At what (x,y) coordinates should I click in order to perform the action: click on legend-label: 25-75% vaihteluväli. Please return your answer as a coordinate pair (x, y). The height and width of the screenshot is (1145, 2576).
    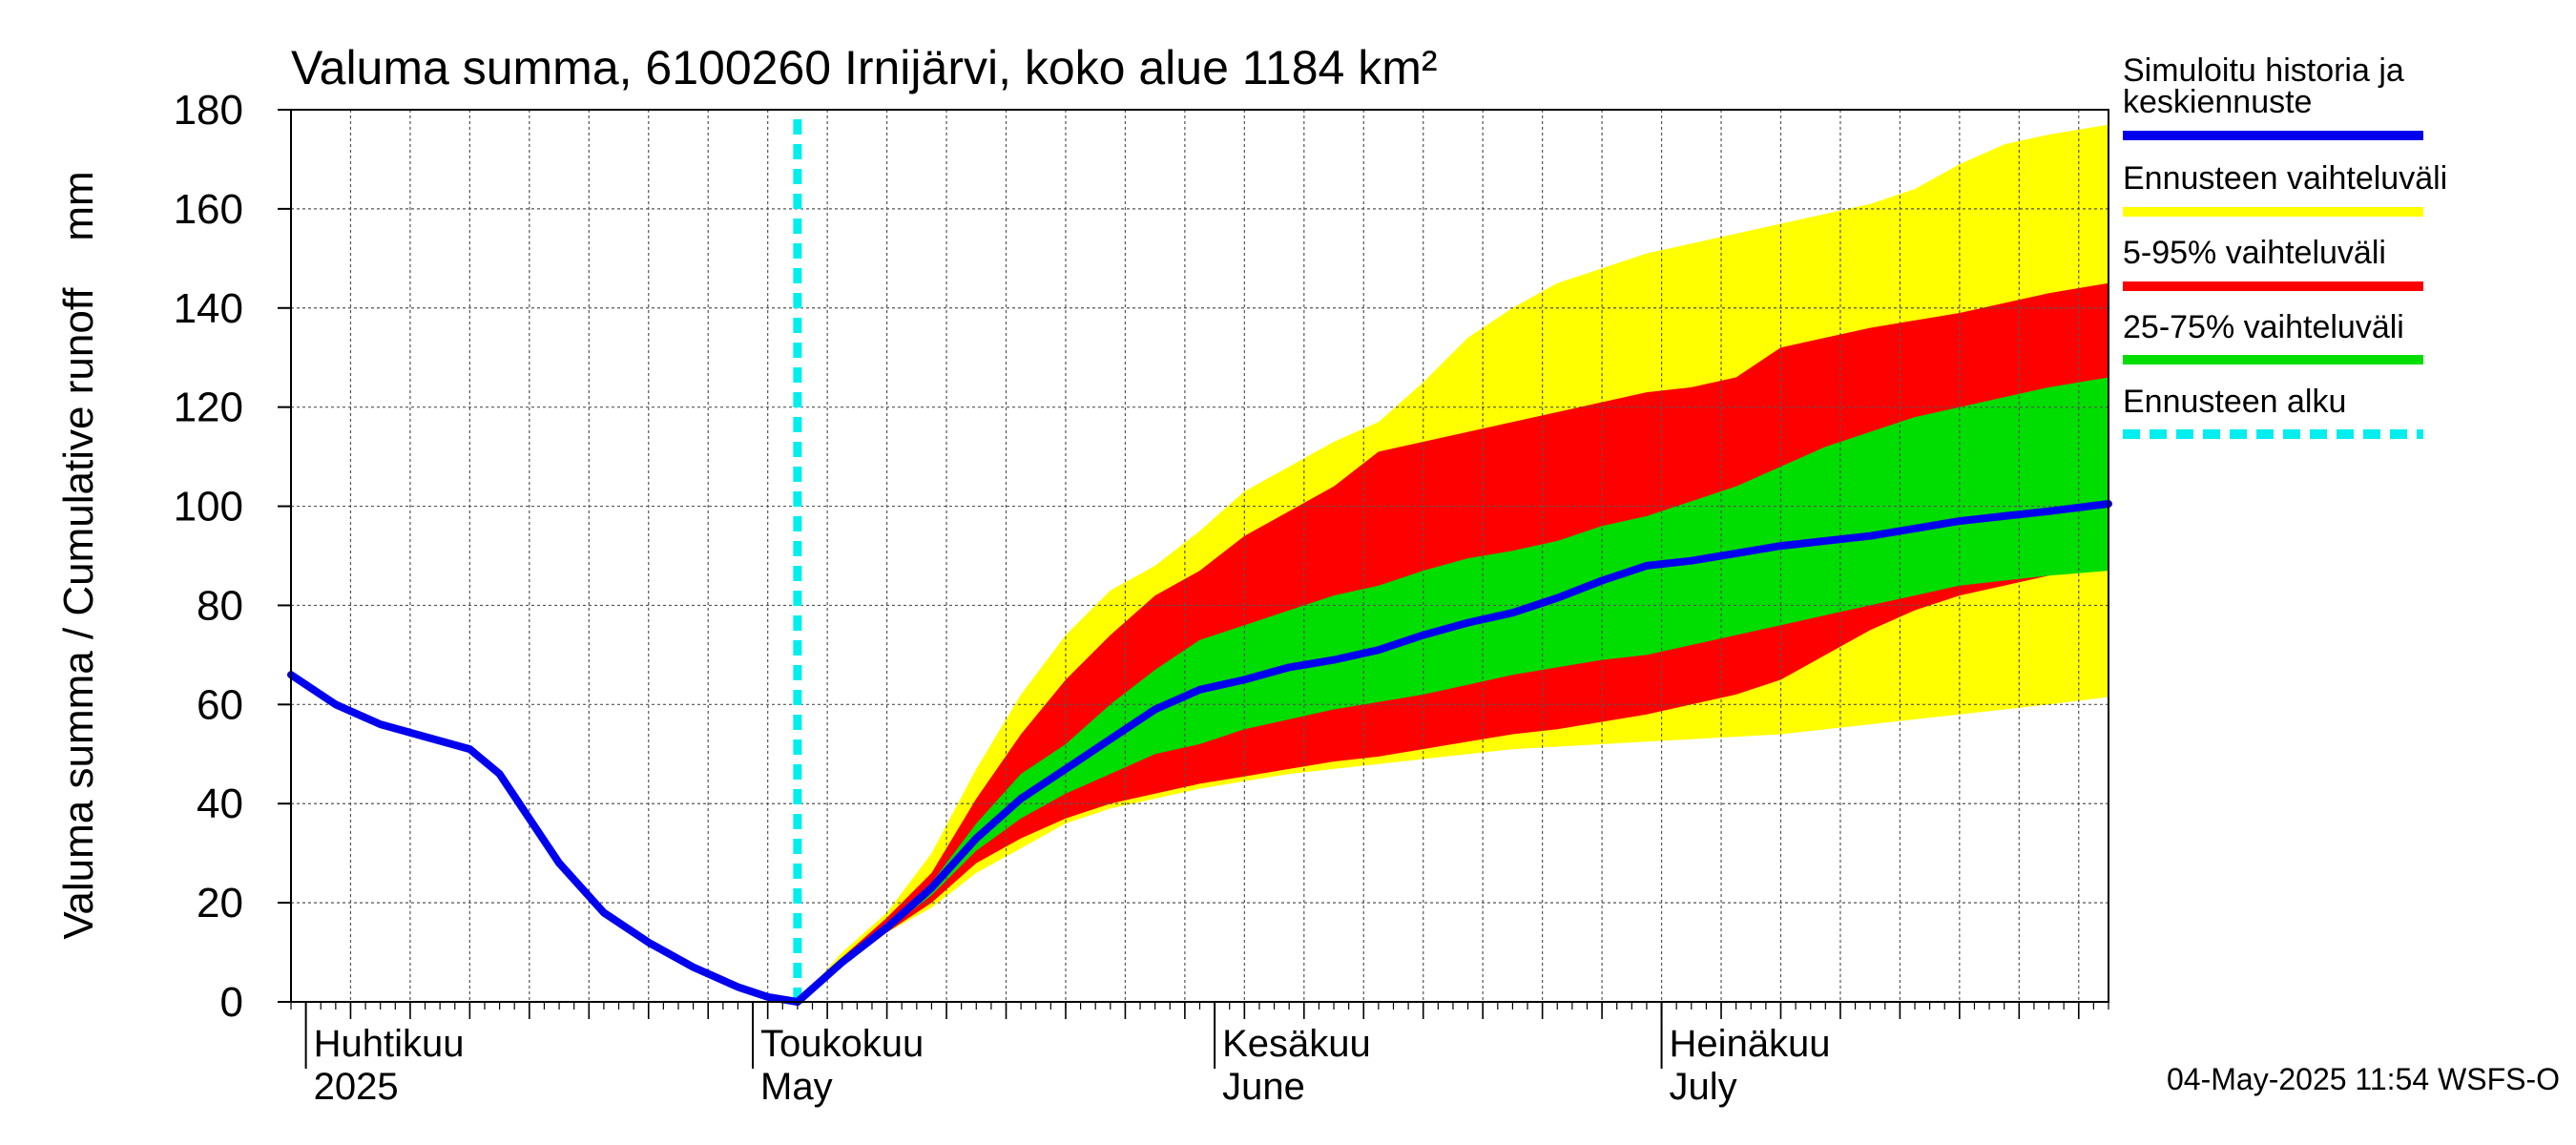
    Looking at the image, I should click on (2263, 327).